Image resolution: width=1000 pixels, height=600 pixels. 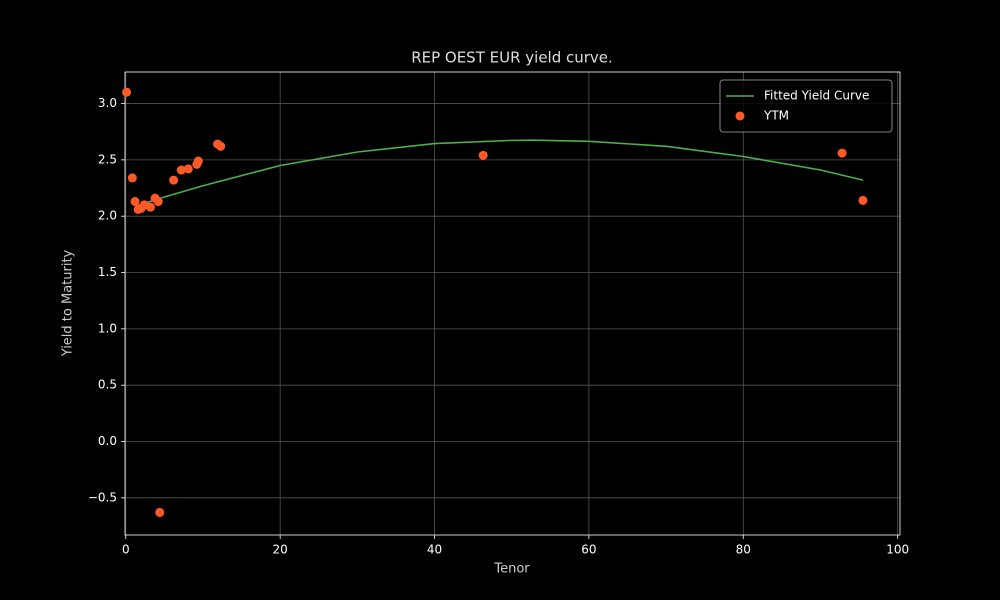 I want to click on y-axis-label: Yield to Maturity, so click(x=68, y=303).